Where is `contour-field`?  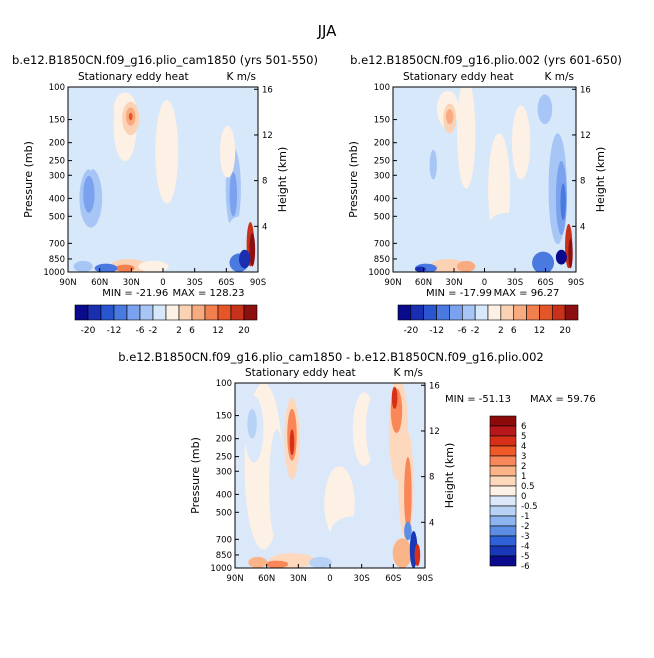
contour-field is located at coordinates (484, 179).